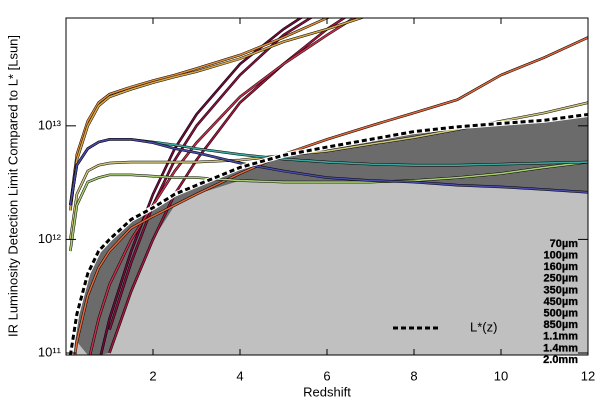 This screenshot has height=403, width=601. I want to click on y-tick-label: 10¹³, so click(50, 124).